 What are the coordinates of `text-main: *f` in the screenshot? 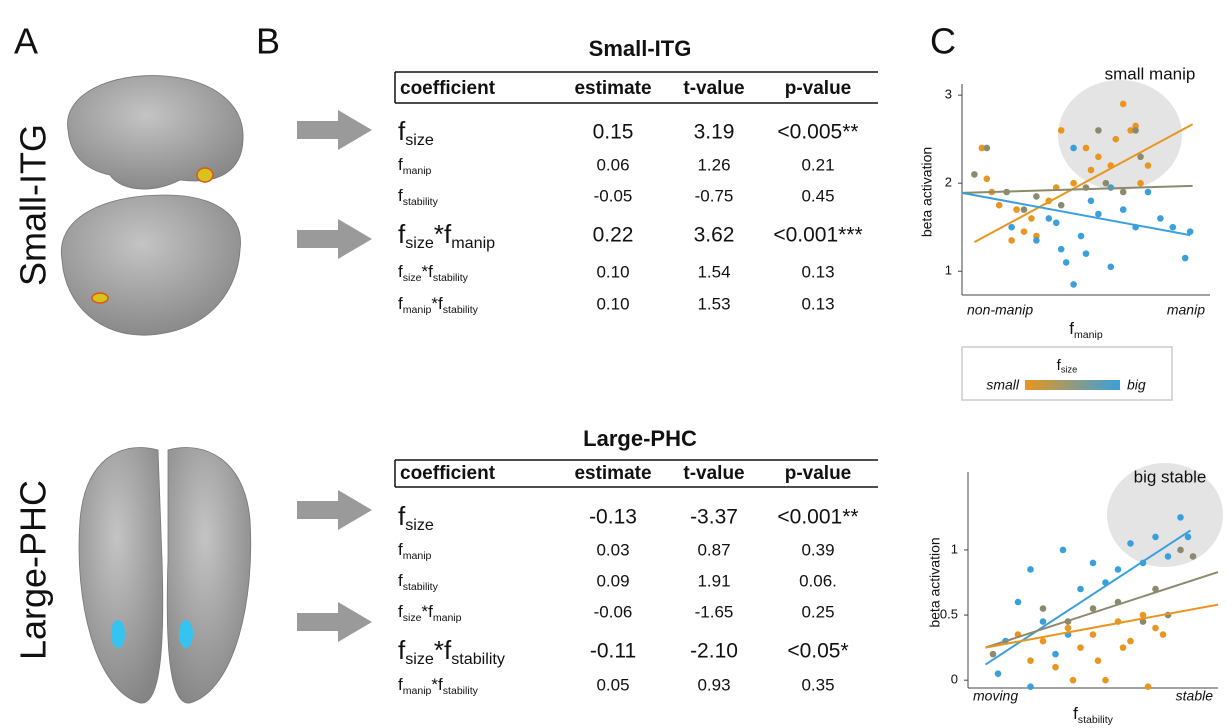 It's located at (427, 271).